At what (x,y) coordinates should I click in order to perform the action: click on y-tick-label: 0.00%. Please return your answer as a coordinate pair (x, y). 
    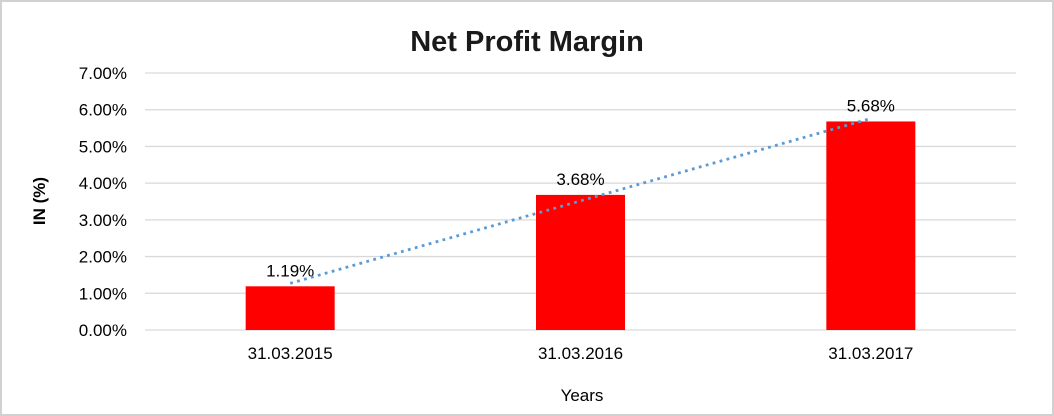
    Looking at the image, I should click on (103, 330).